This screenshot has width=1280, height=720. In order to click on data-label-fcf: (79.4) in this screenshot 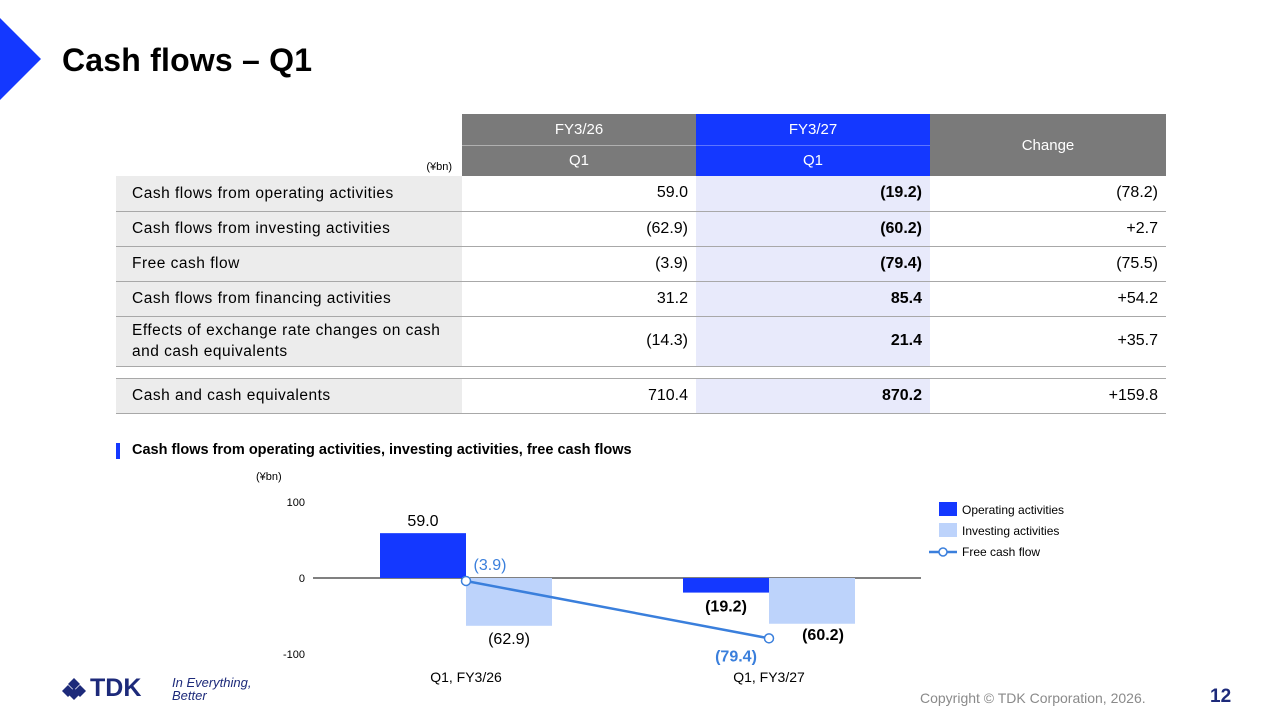, I will do `click(736, 656)`.